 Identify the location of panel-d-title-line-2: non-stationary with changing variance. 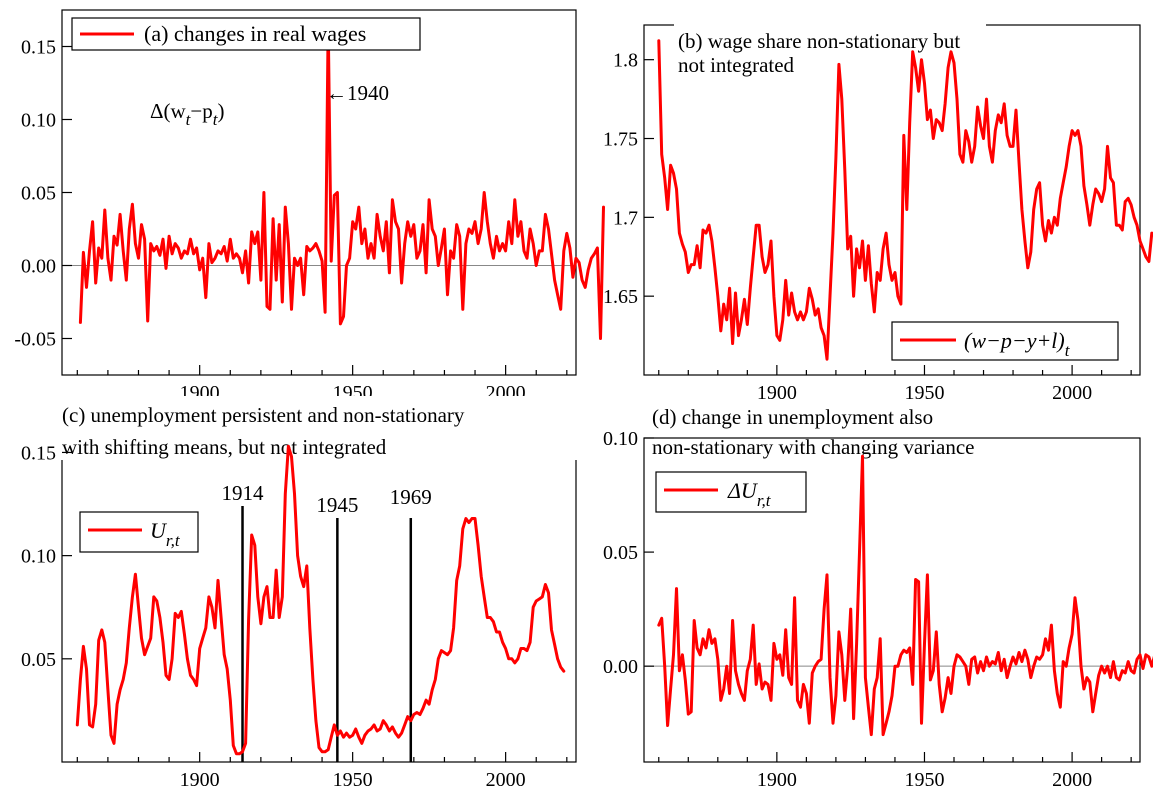
(813, 447).